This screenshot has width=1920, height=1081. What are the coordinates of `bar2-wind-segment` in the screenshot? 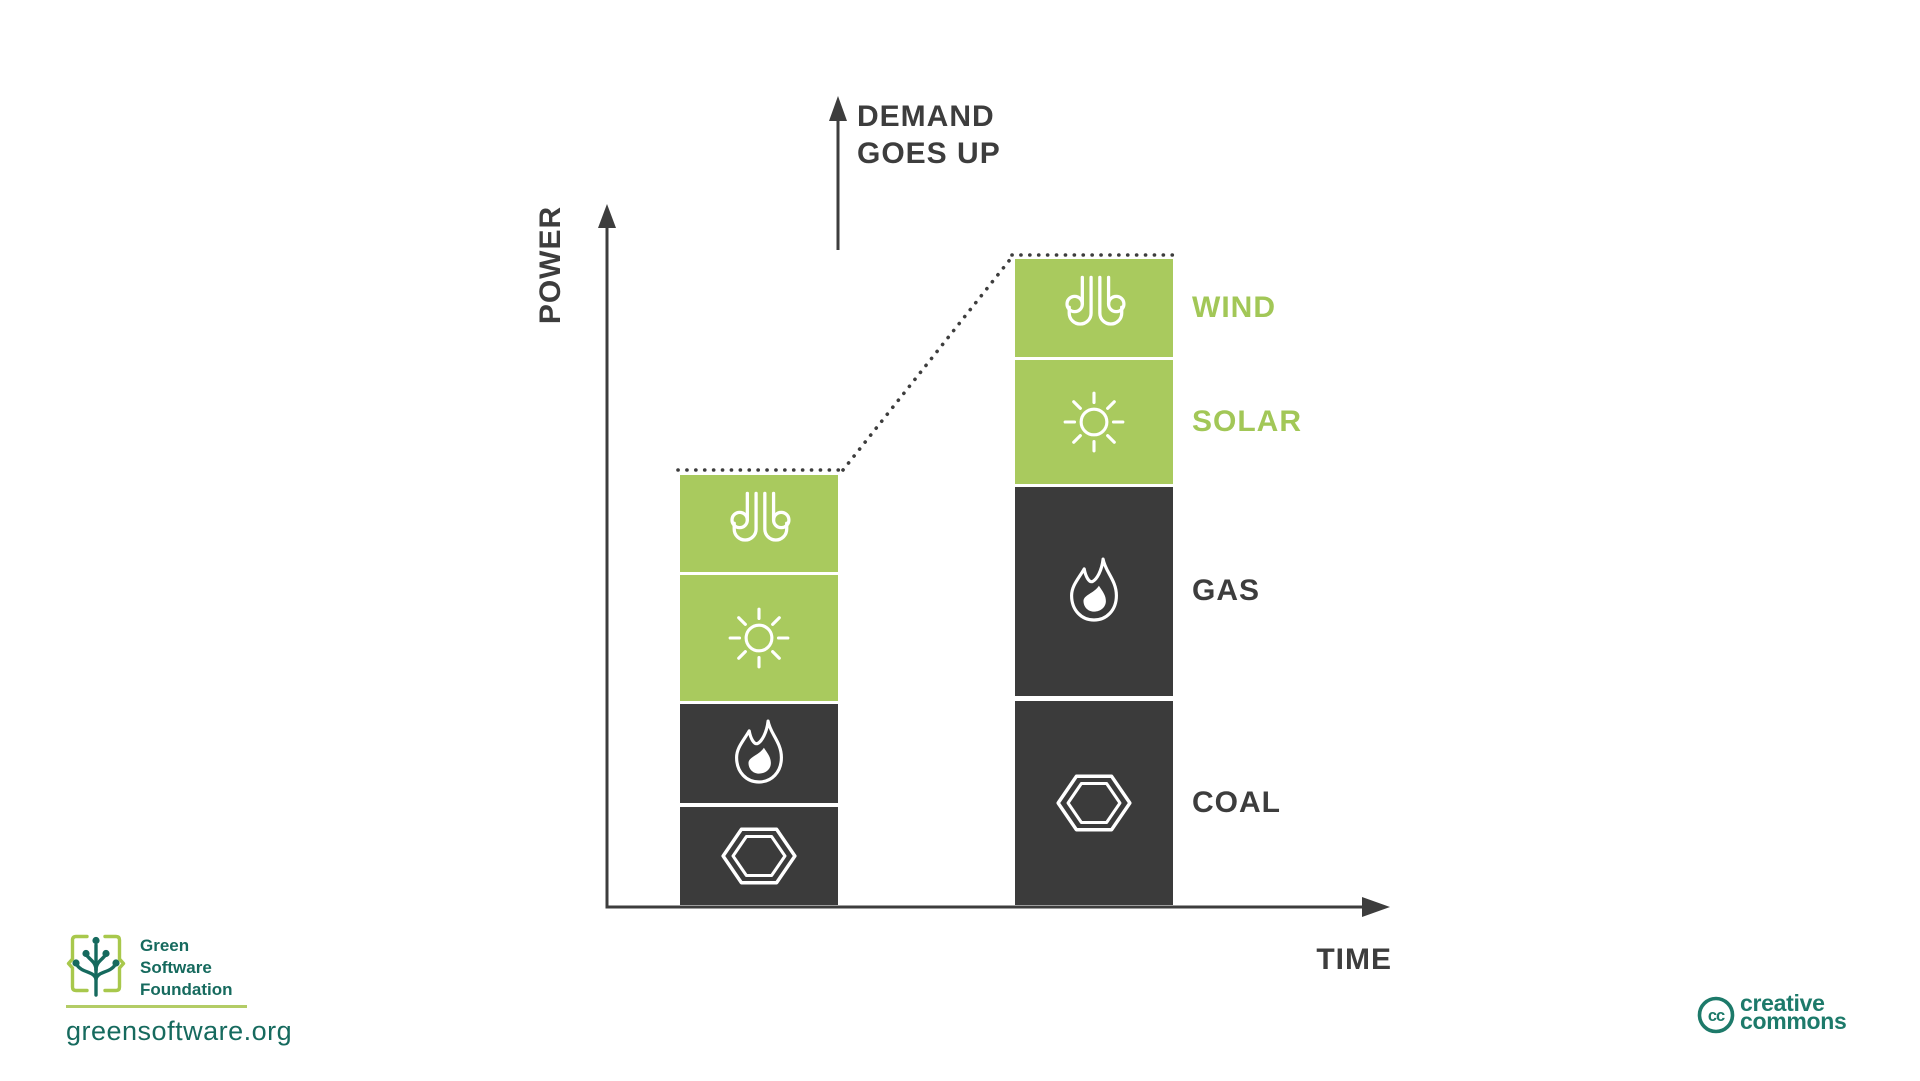 It's located at (1094, 308).